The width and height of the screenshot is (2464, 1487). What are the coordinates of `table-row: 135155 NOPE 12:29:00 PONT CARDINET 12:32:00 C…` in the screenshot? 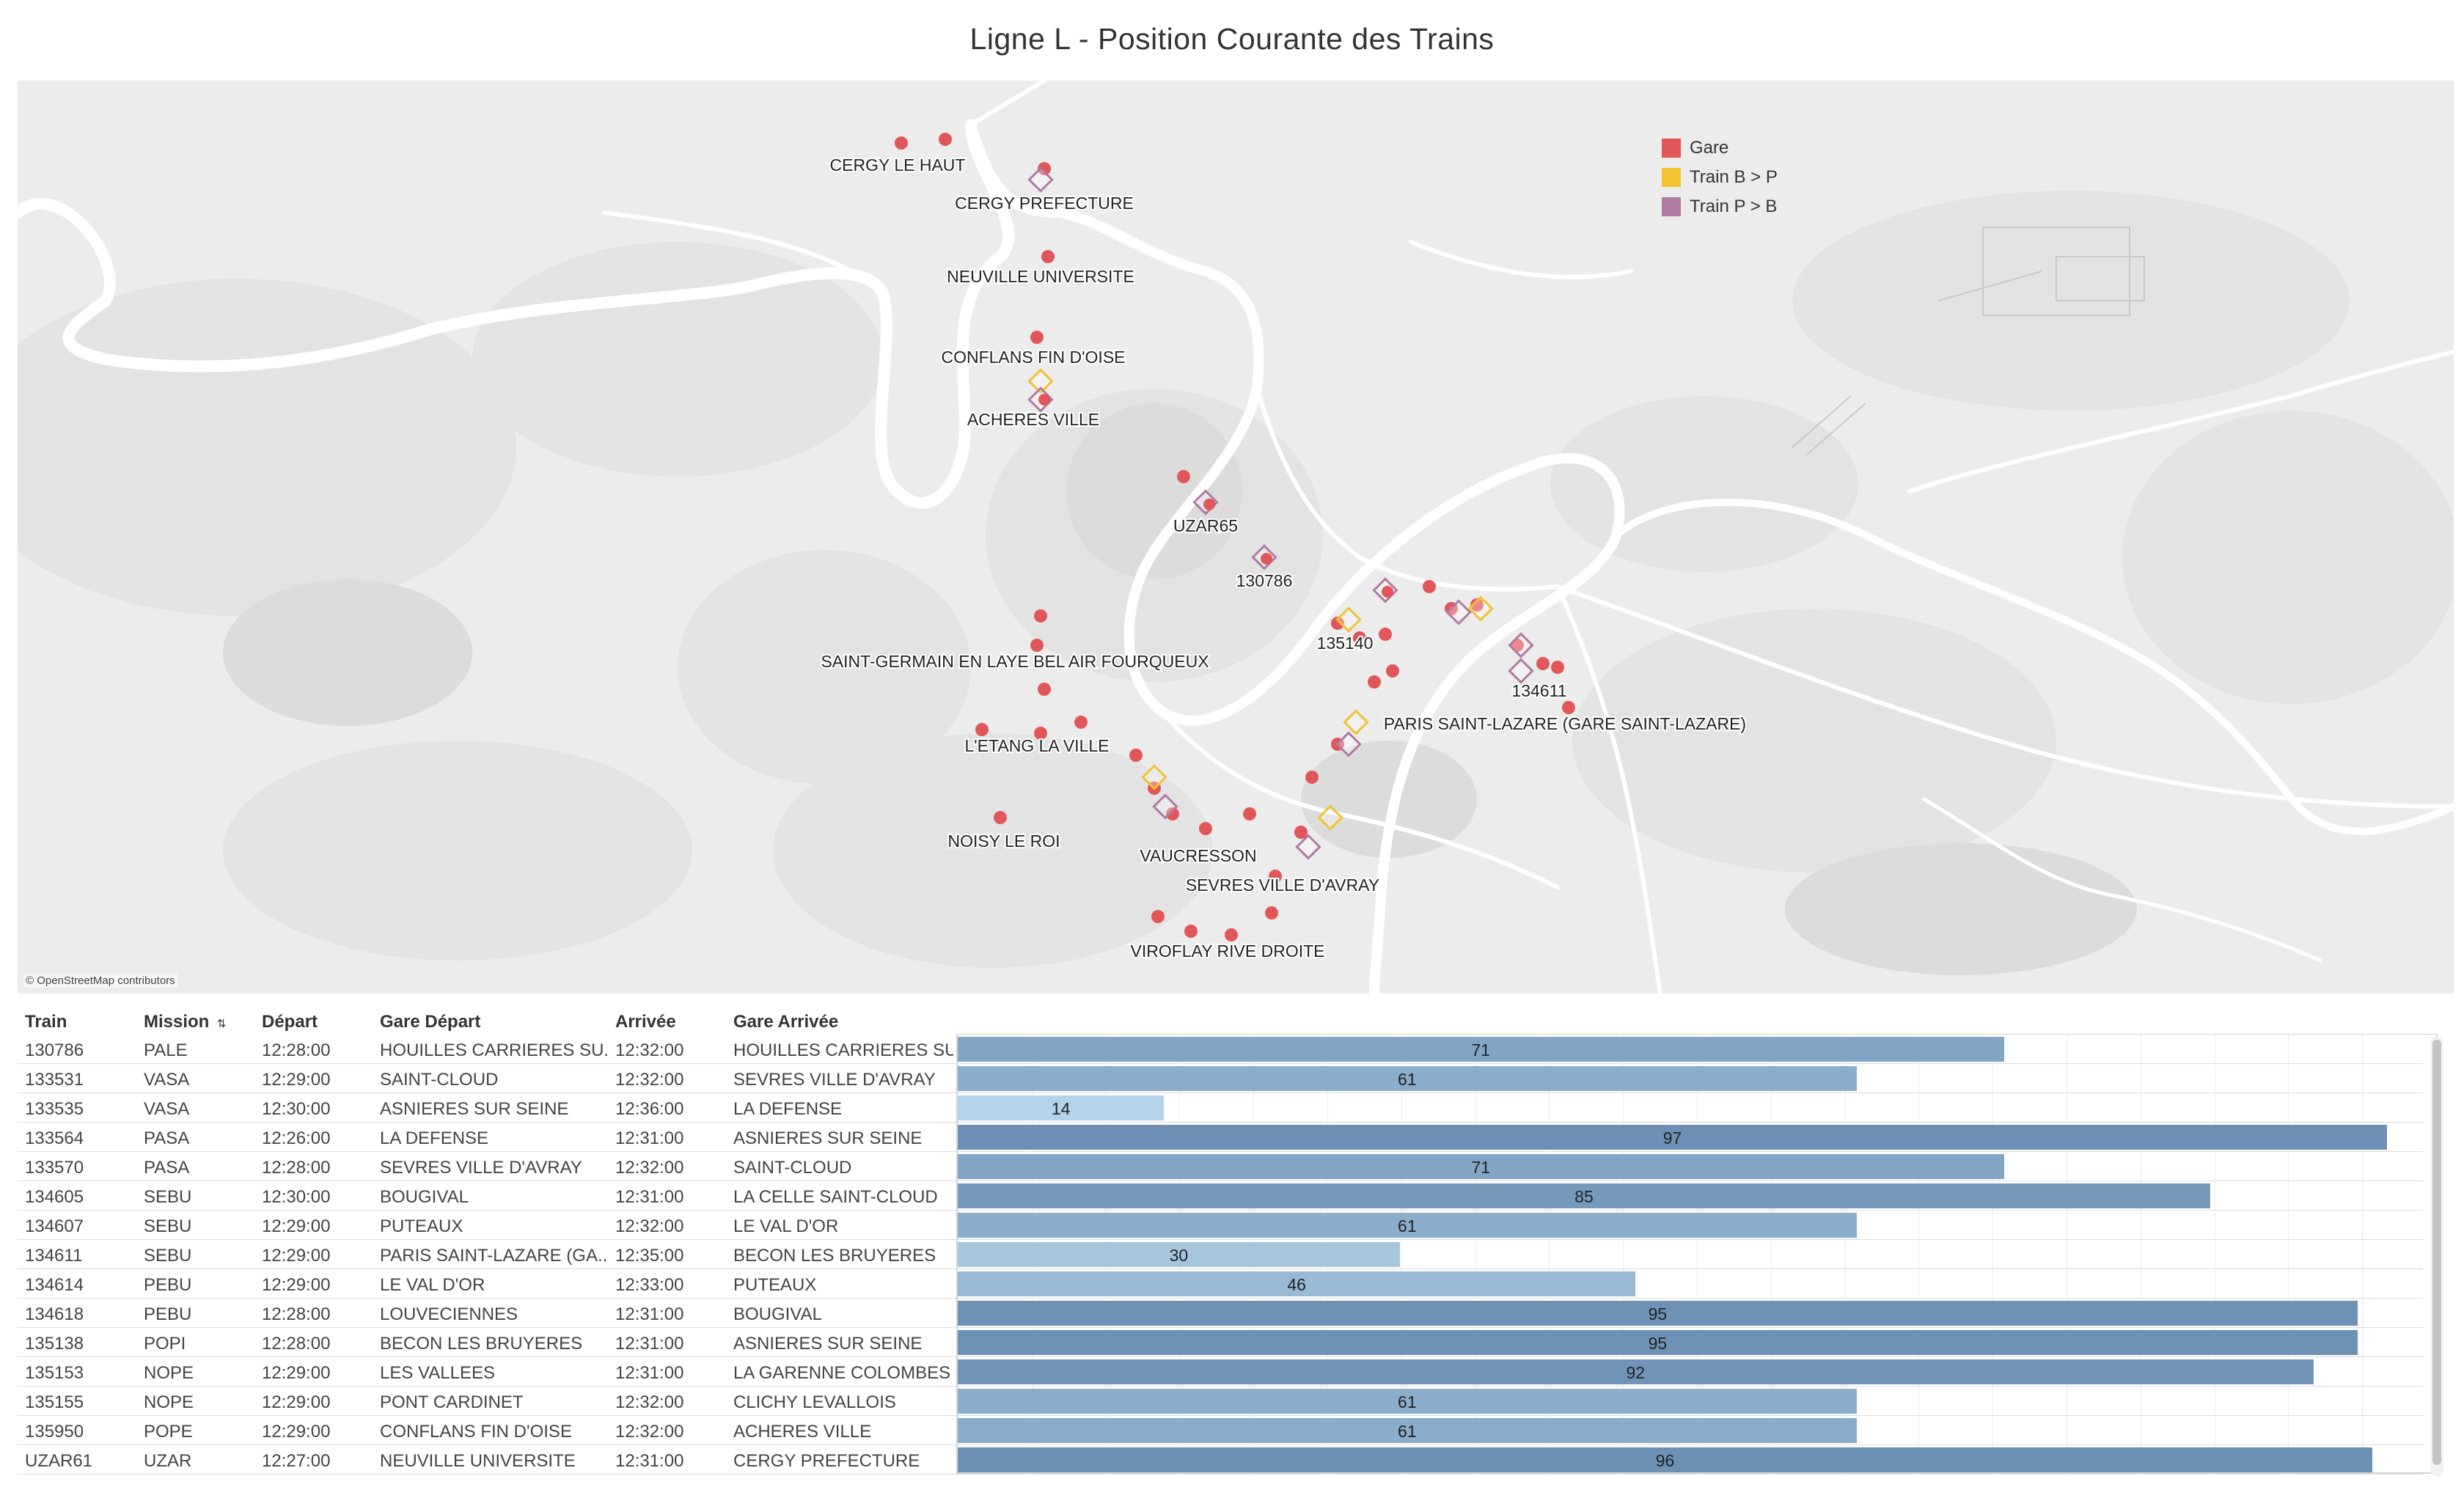 It's located at (1220, 1401).